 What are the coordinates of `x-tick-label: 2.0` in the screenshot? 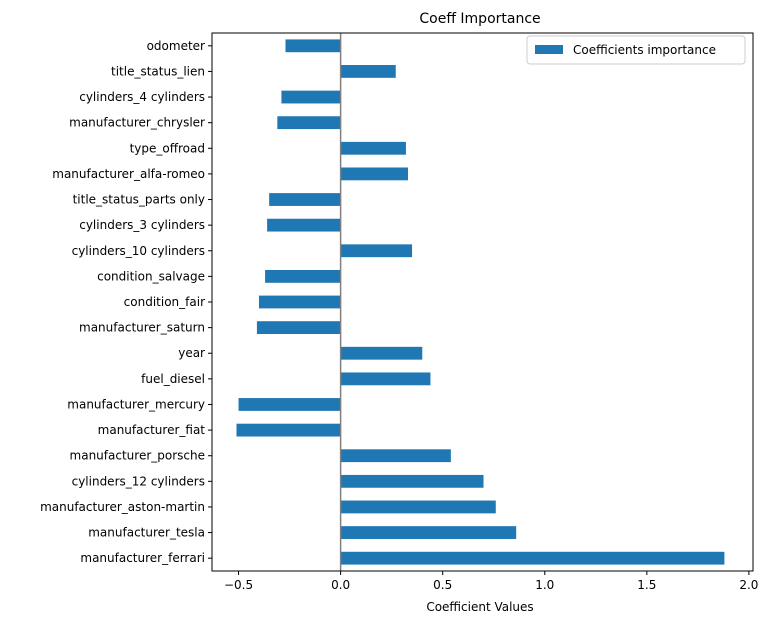 It's located at (748, 585).